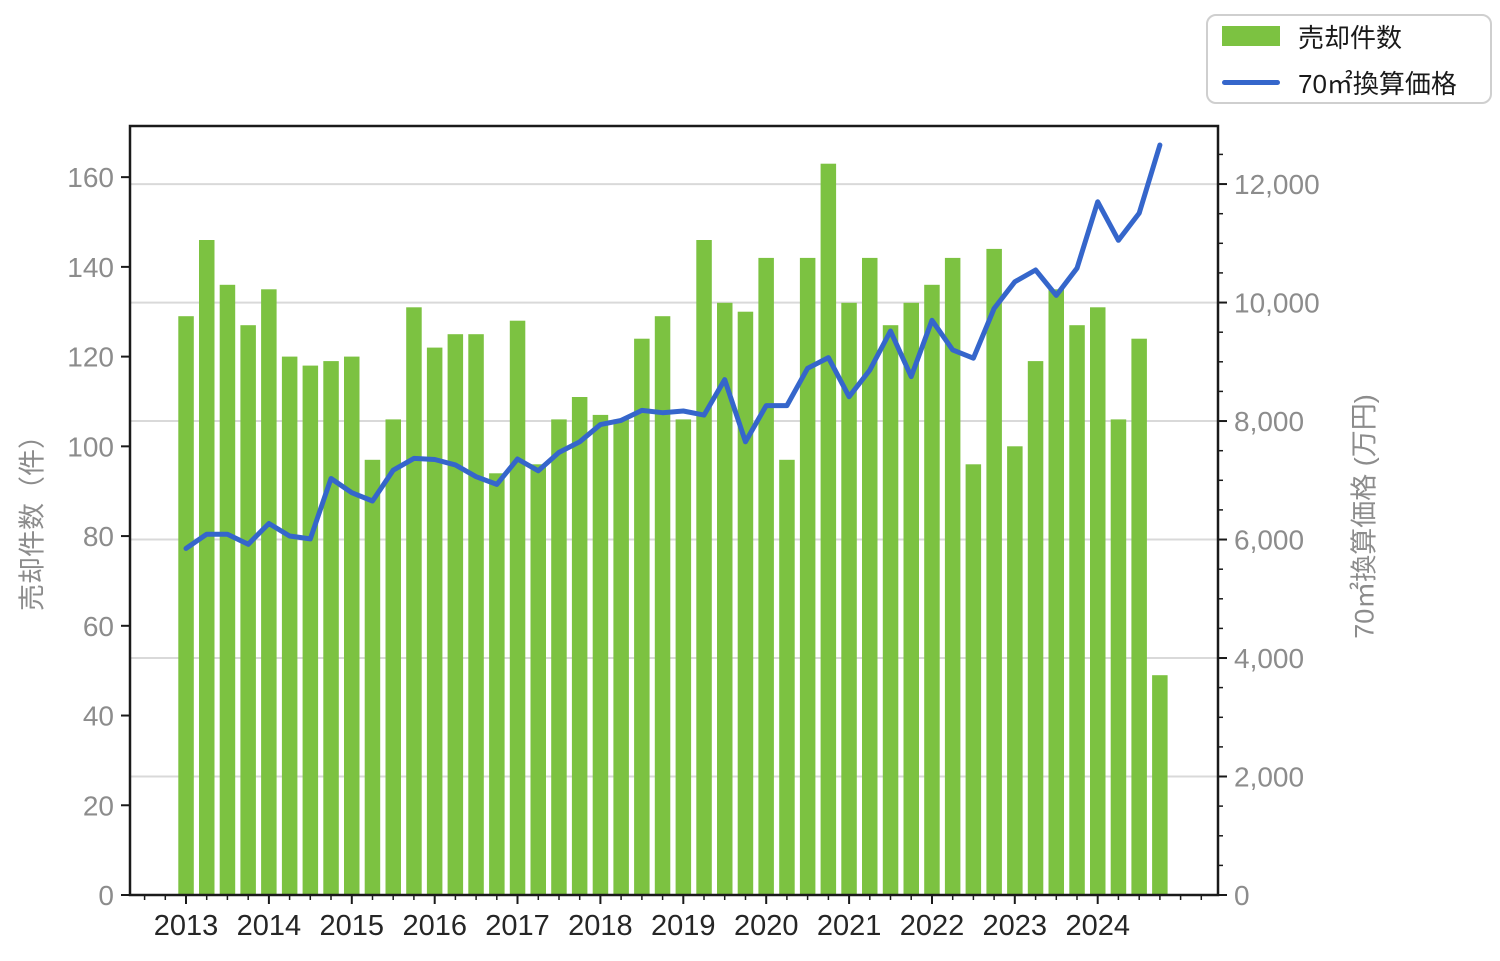 Image resolution: width=1500 pixels, height=961 pixels. What do you see at coordinates (1377, 83) in the screenshot?
I see `legend-label-line: 70㎡換算価格` at bounding box center [1377, 83].